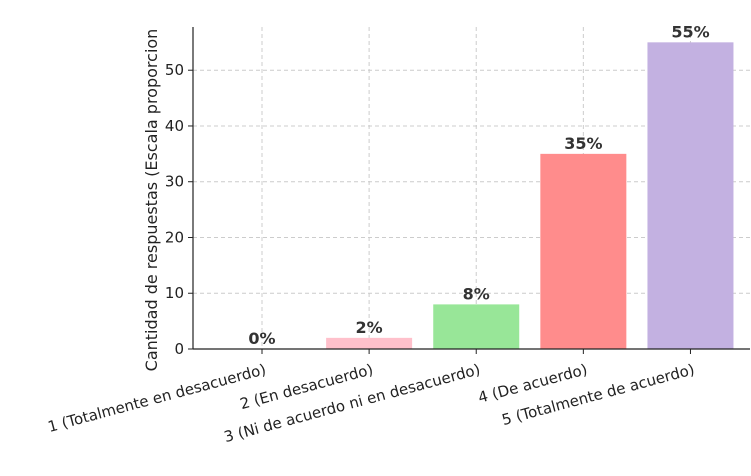 The height and width of the screenshot is (476, 751). Describe the element at coordinates (179, 349) in the screenshot. I see `y-tick-label: 0` at that location.